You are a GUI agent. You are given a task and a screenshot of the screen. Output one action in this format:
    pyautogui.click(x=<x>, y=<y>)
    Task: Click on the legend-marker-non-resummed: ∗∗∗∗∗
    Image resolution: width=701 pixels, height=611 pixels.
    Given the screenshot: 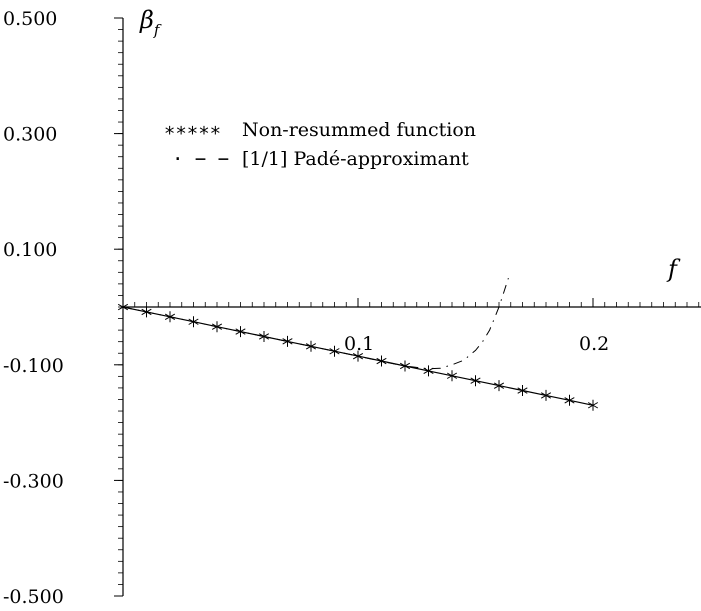 What is the action you would take?
    pyautogui.click(x=192, y=130)
    